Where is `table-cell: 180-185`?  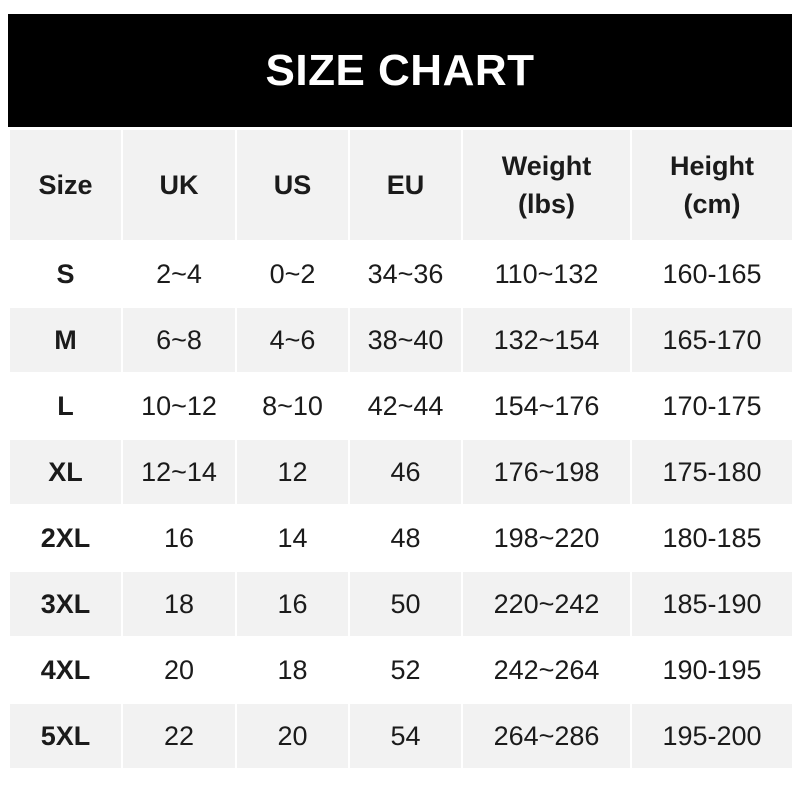 table-cell: 180-185 is located at coordinates (712, 538).